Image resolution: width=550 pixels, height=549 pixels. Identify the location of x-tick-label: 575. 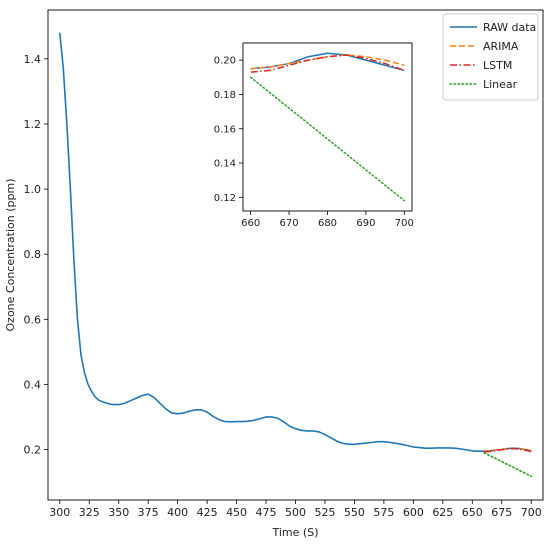
(383, 512).